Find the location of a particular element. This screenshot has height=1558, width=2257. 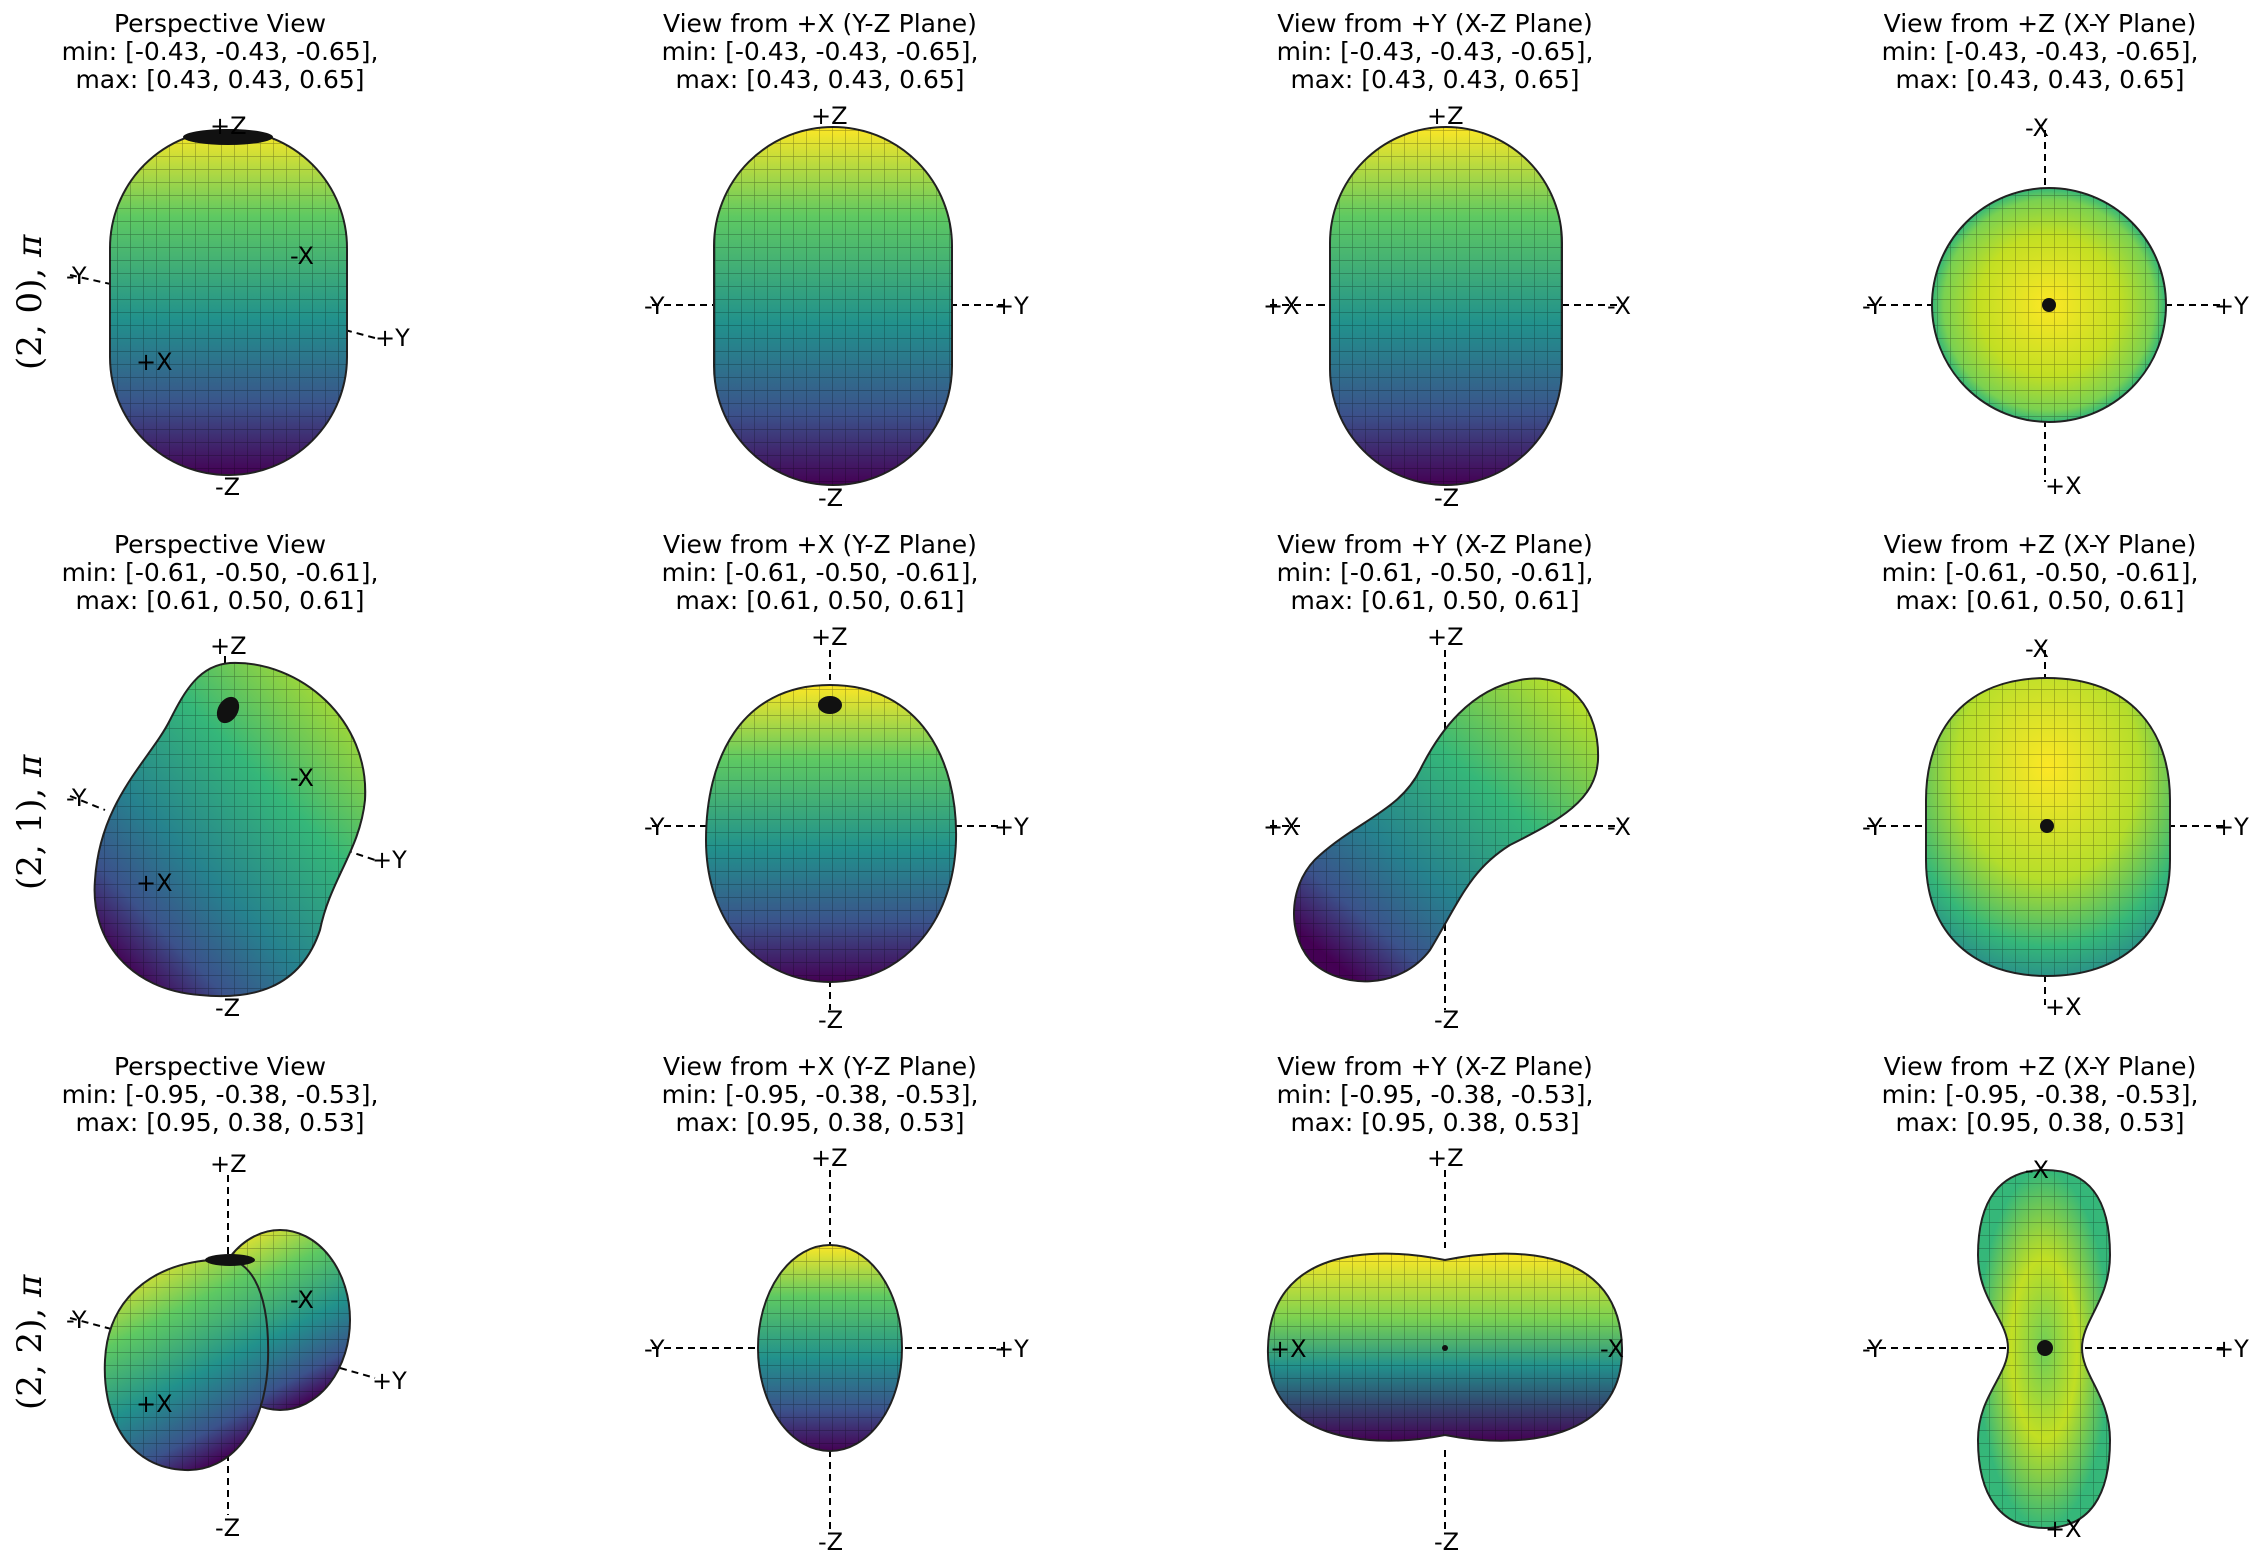

shape-2-0-xz is located at coordinates (1446, 306).